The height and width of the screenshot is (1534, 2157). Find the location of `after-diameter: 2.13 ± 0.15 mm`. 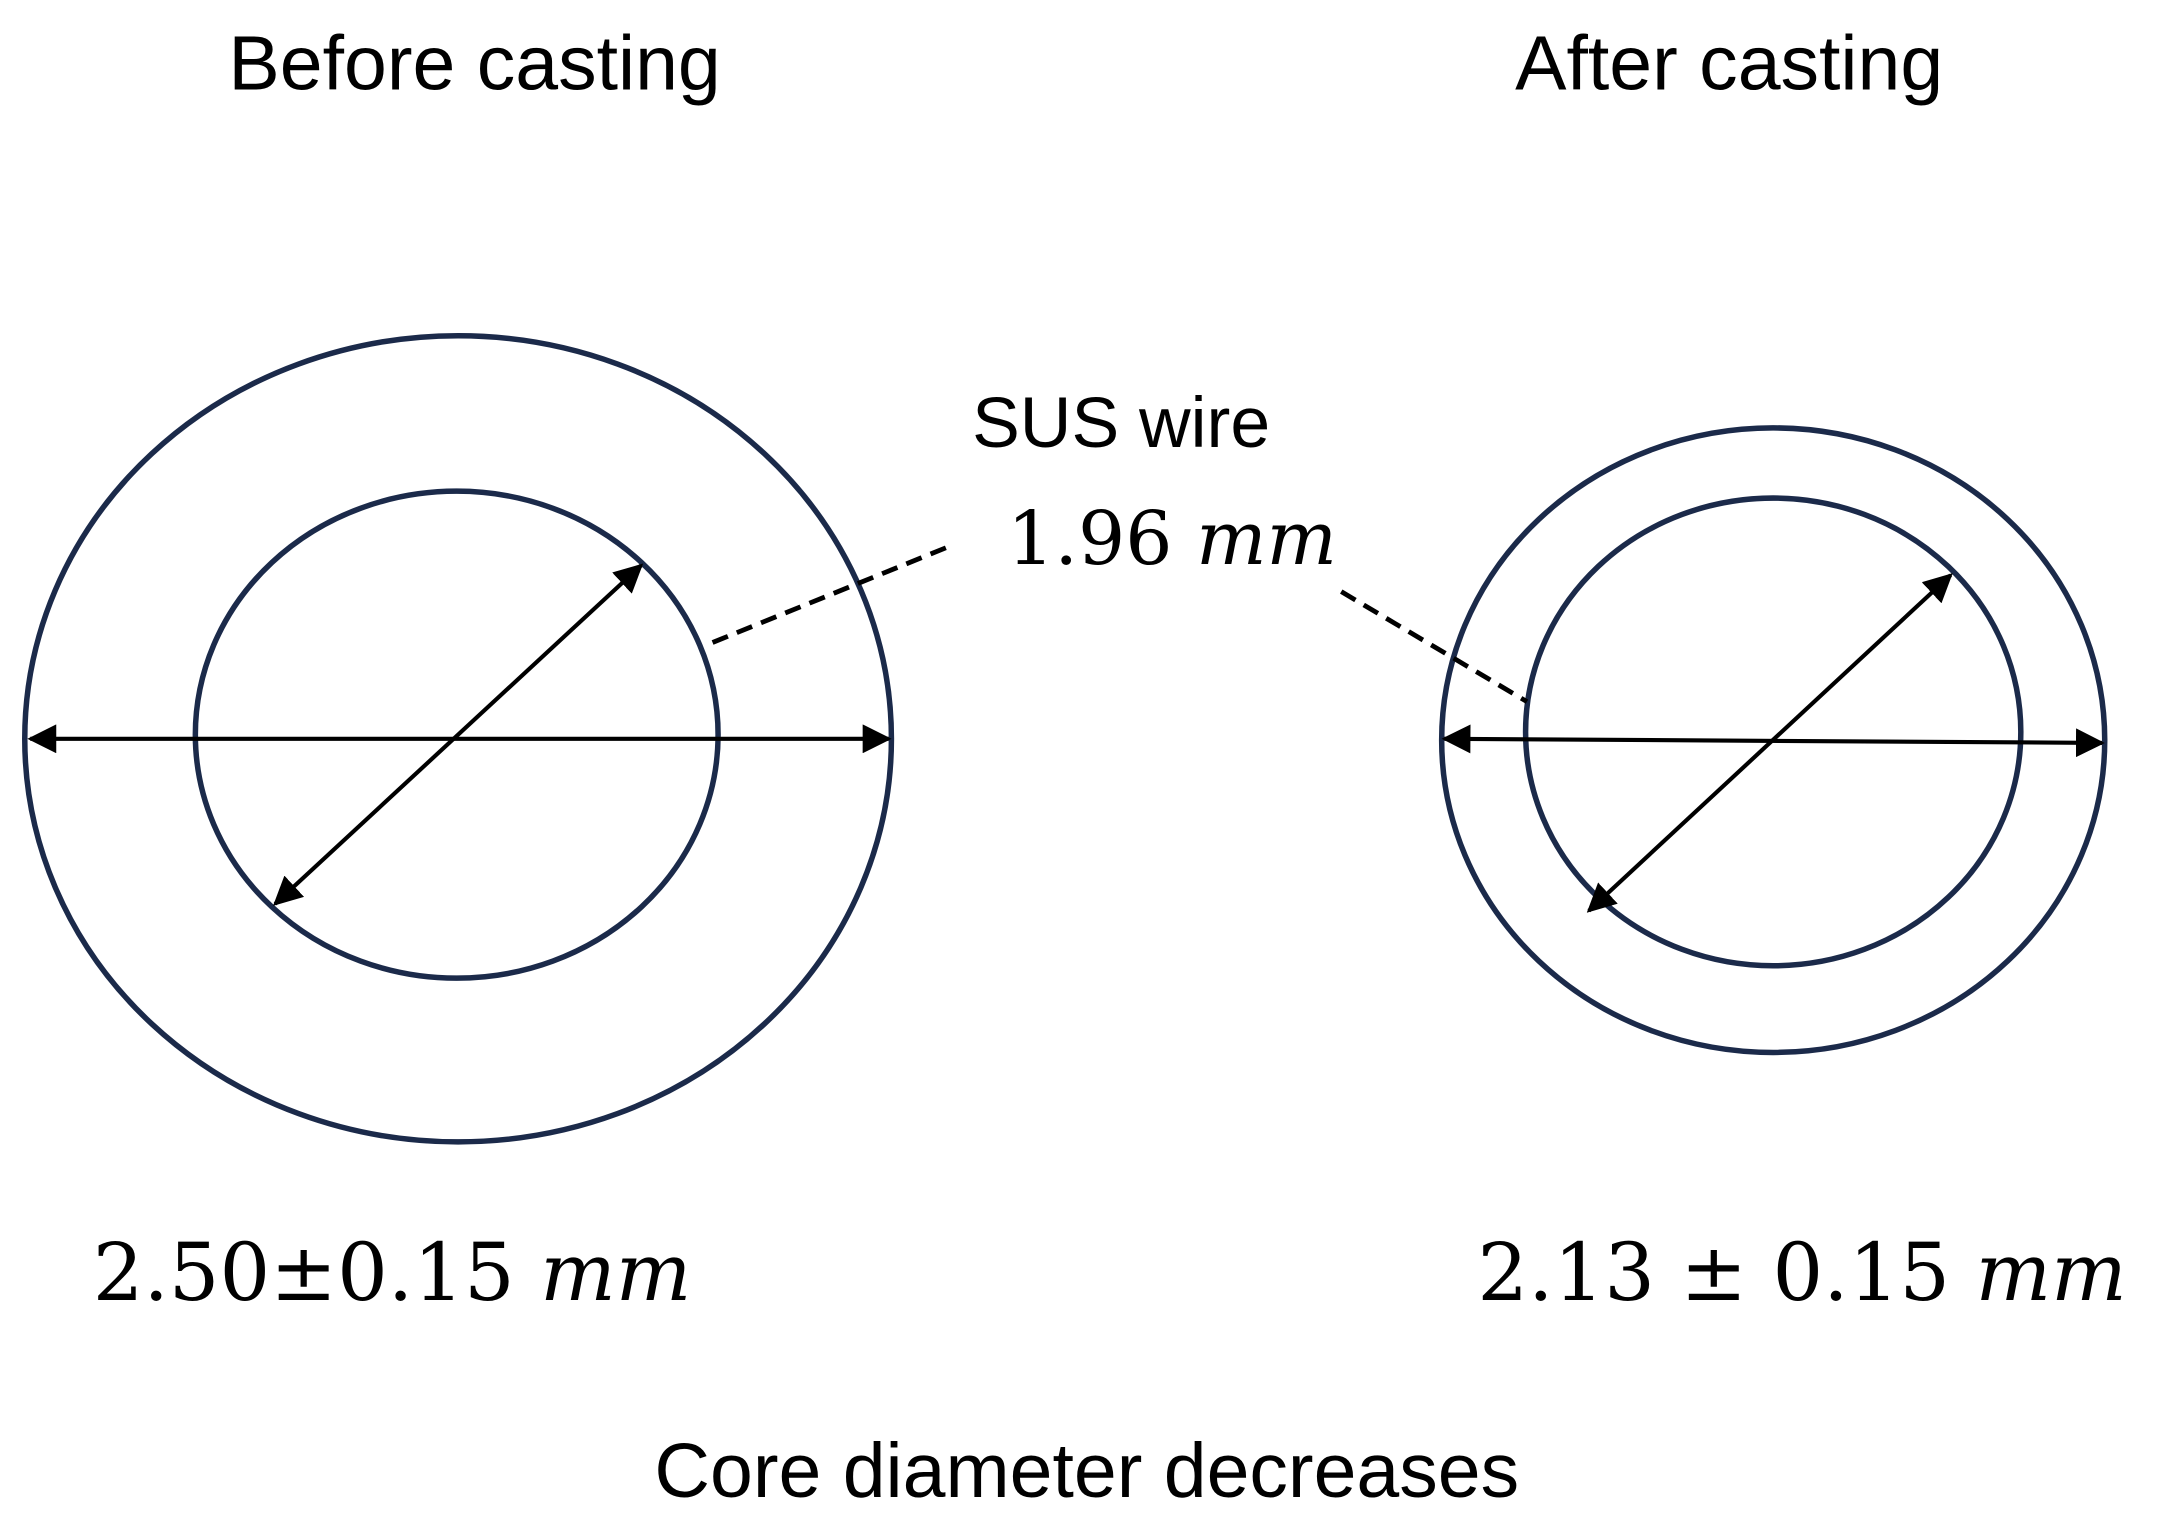

after-diameter: 2.13 ± 0.15 mm is located at coordinates (1801, 1272).